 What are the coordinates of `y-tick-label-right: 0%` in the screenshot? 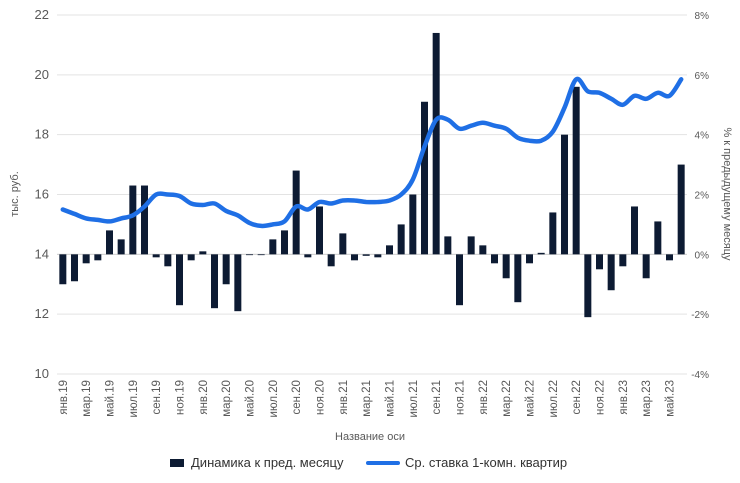 It's located at (702, 255).